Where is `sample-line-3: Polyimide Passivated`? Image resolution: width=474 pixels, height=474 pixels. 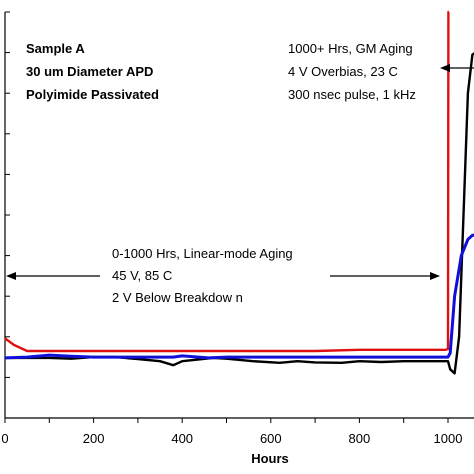 sample-line-3: Polyimide Passivated is located at coordinates (92, 94).